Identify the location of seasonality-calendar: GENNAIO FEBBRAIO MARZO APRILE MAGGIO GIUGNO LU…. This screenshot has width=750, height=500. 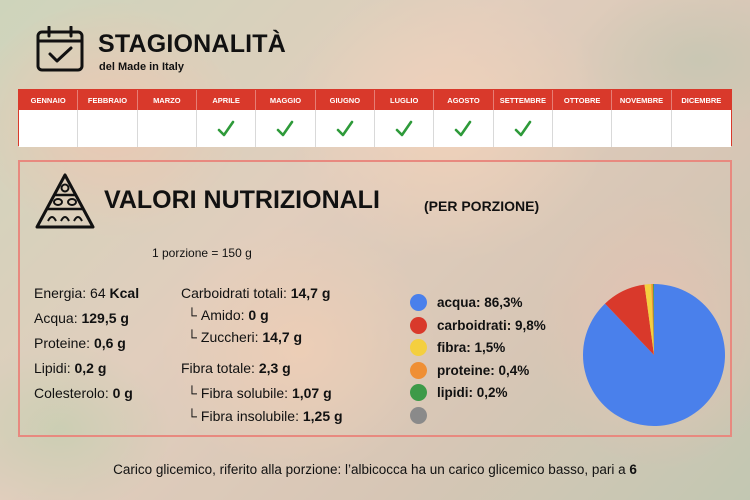
(375, 118).